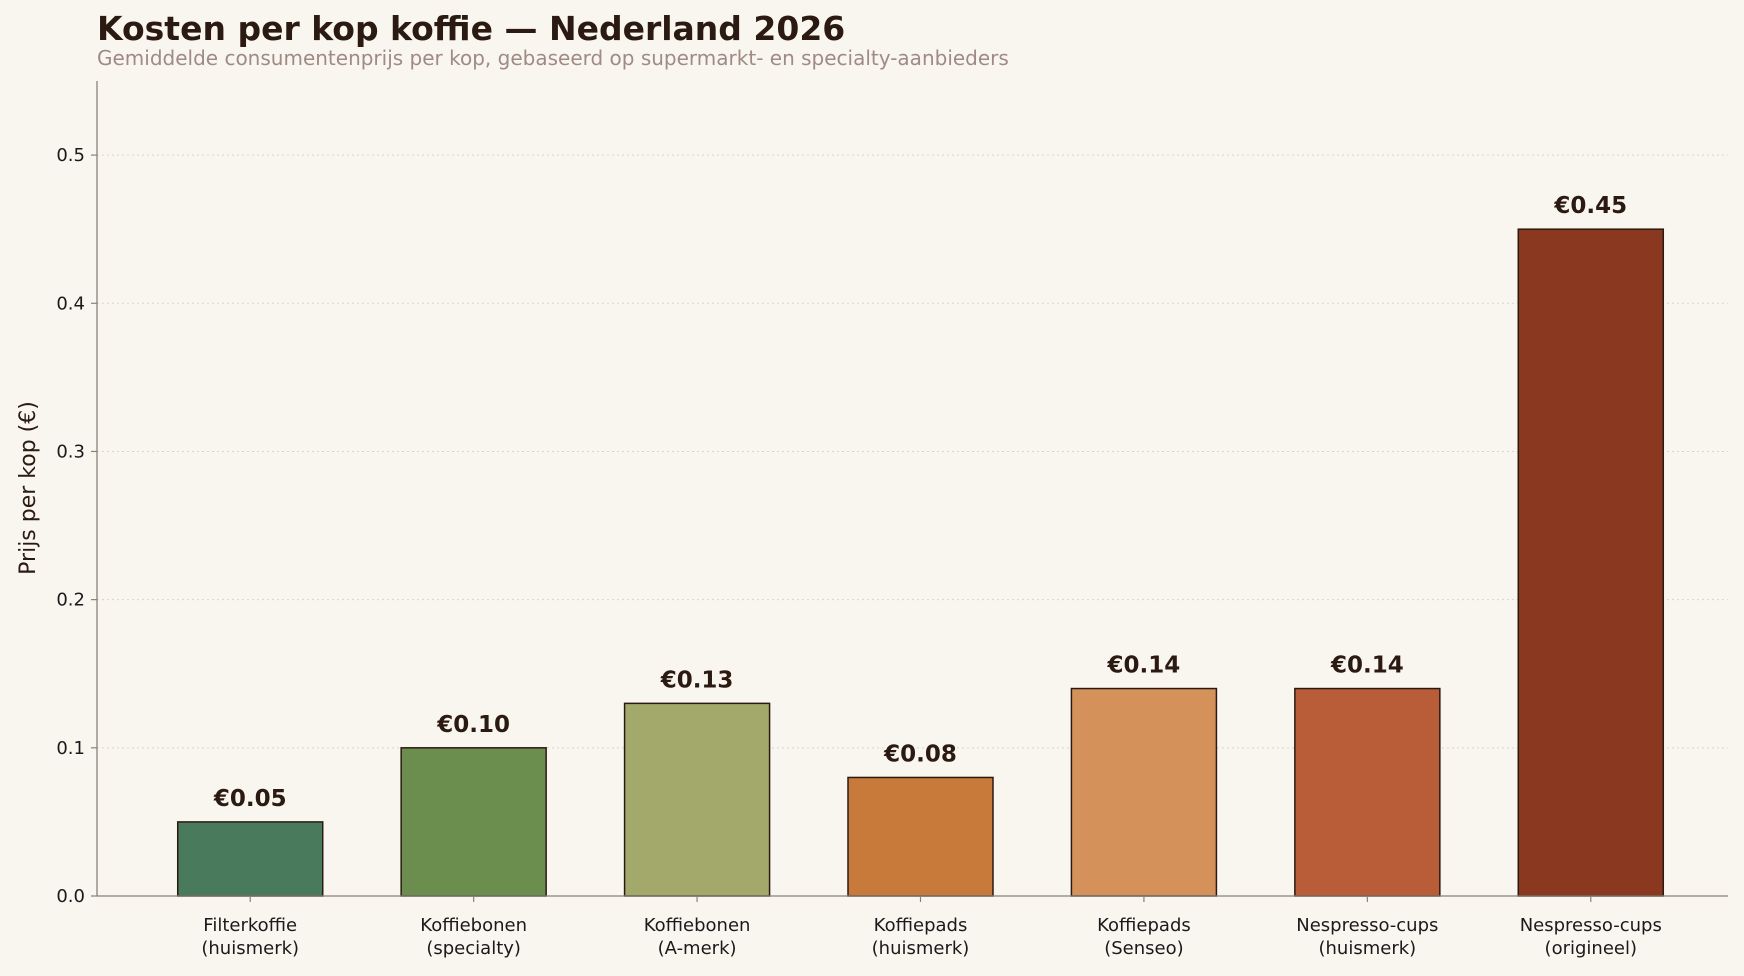  Describe the element at coordinates (28, 488) in the screenshot. I see `y-axis-label: Prijs per kop (€)` at that location.